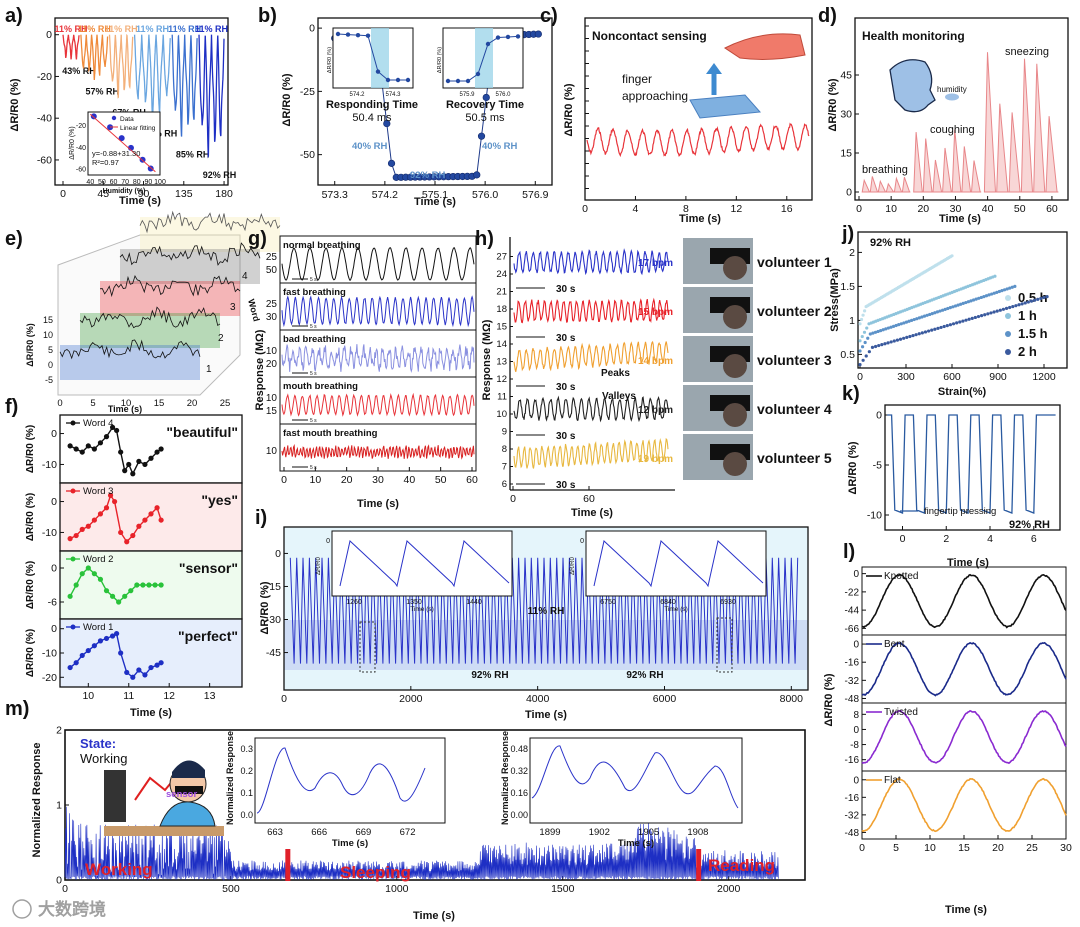 This screenshot has height=927, width=1080. What do you see at coordinates (434, 916) in the screenshot?
I see `panel-m-xlabel: Time (s)` at bounding box center [434, 916].